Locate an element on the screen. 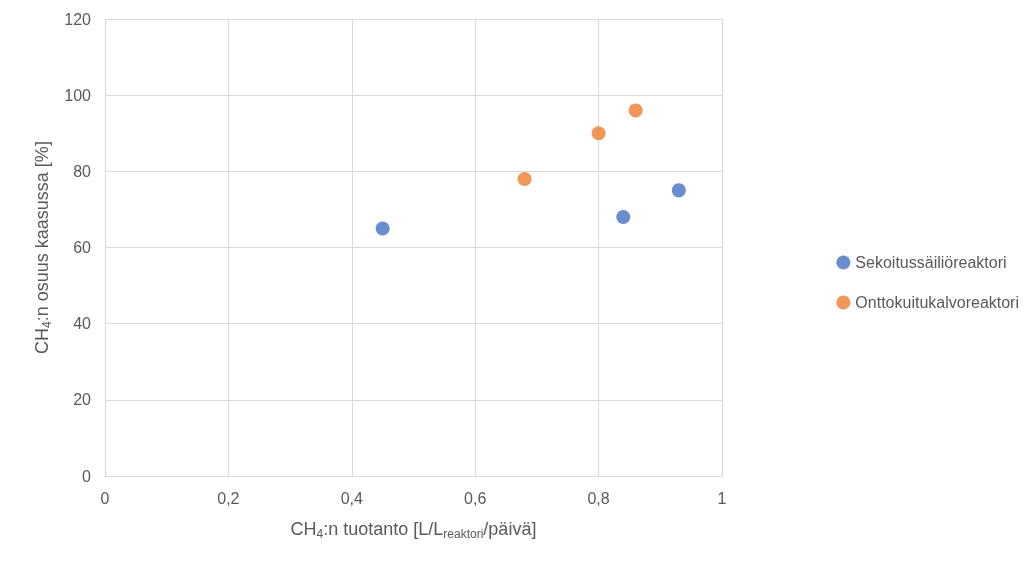 The width and height of the screenshot is (1032, 565). y-tick-label: 80 is located at coordinates (82, 171).